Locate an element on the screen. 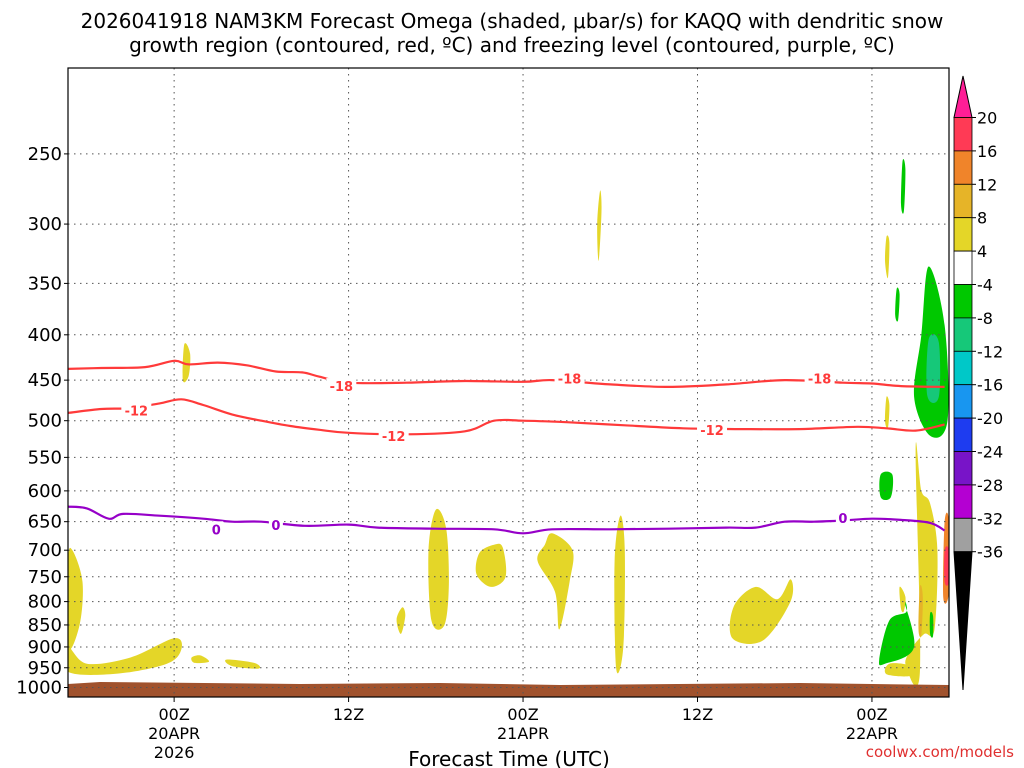  y-tick-label: 850 is located at coordinates (45, 625).